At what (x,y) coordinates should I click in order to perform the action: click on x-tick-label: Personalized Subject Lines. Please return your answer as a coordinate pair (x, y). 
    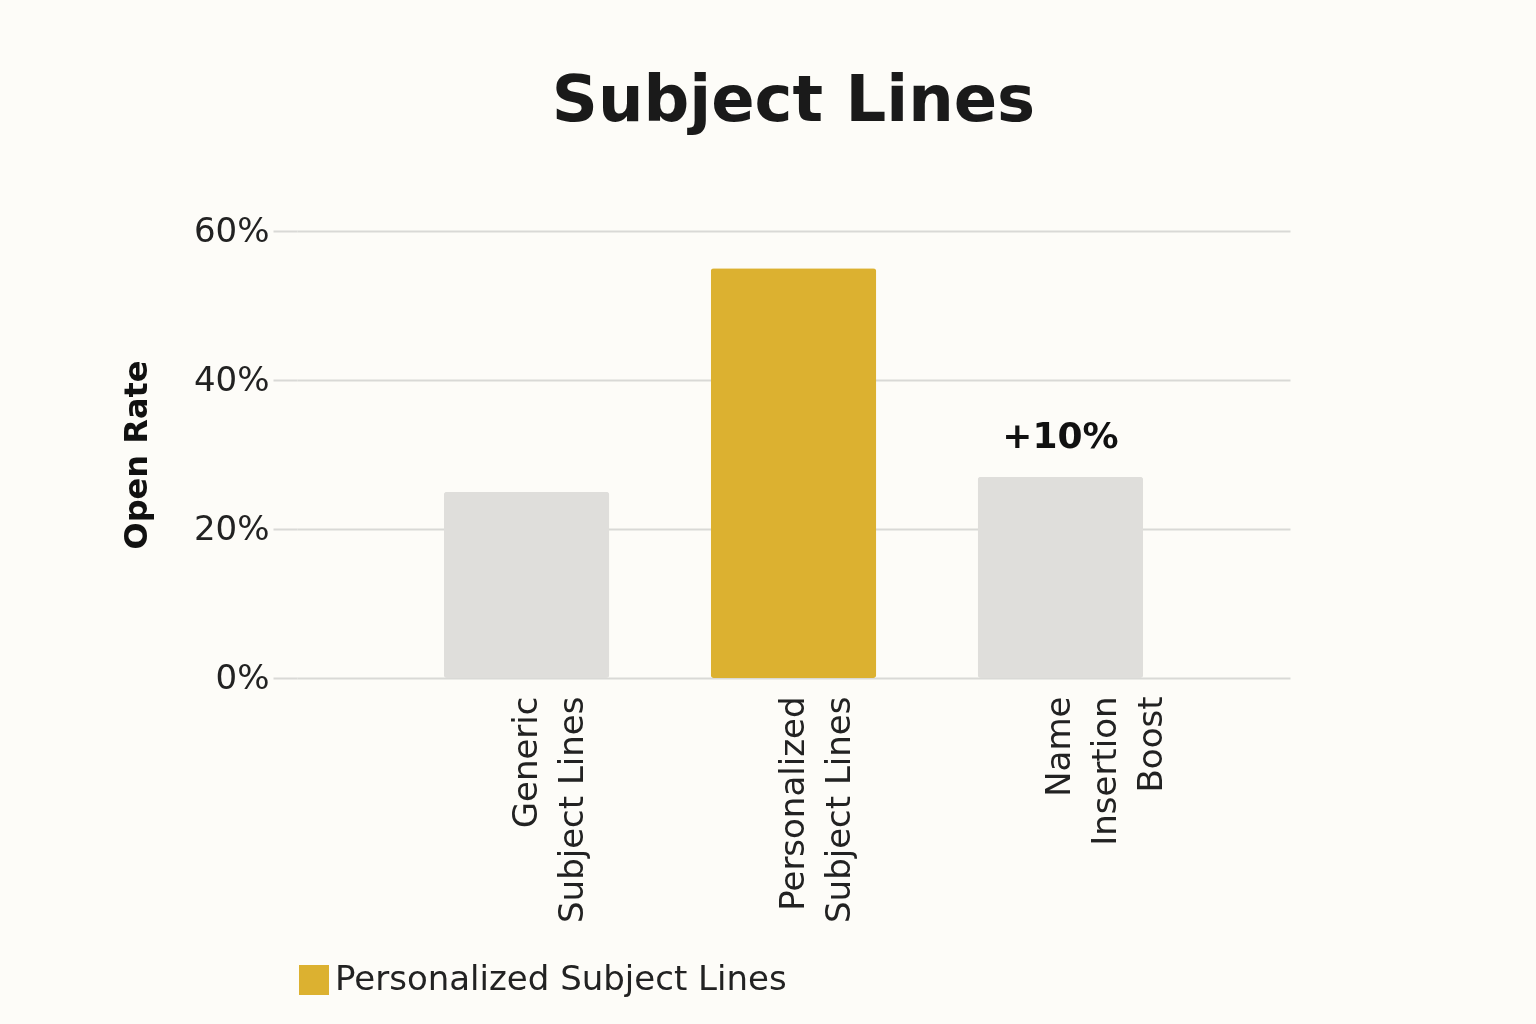
    Looking at the image, I should click on (814, 809).